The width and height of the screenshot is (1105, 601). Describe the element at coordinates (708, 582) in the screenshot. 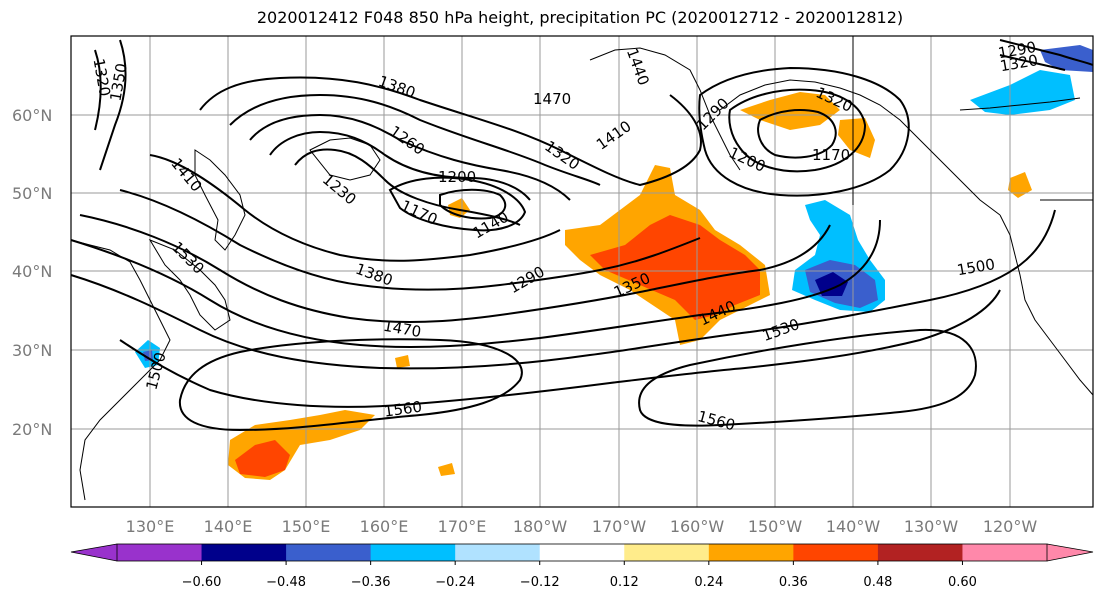

I see `colorbar-tick-label: 0.24` at that location.